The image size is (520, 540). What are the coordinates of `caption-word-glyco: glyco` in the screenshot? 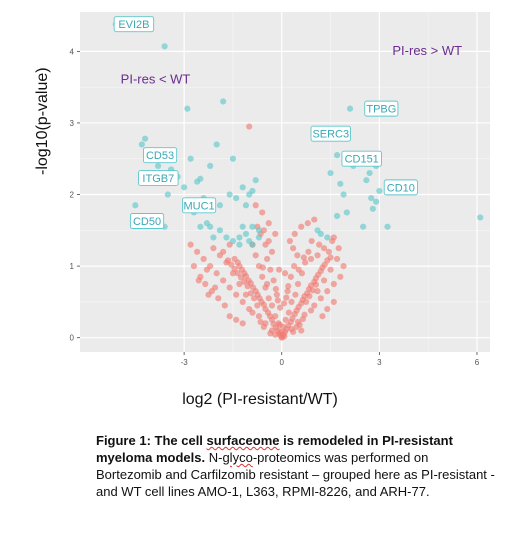 It's located at (237, 457).